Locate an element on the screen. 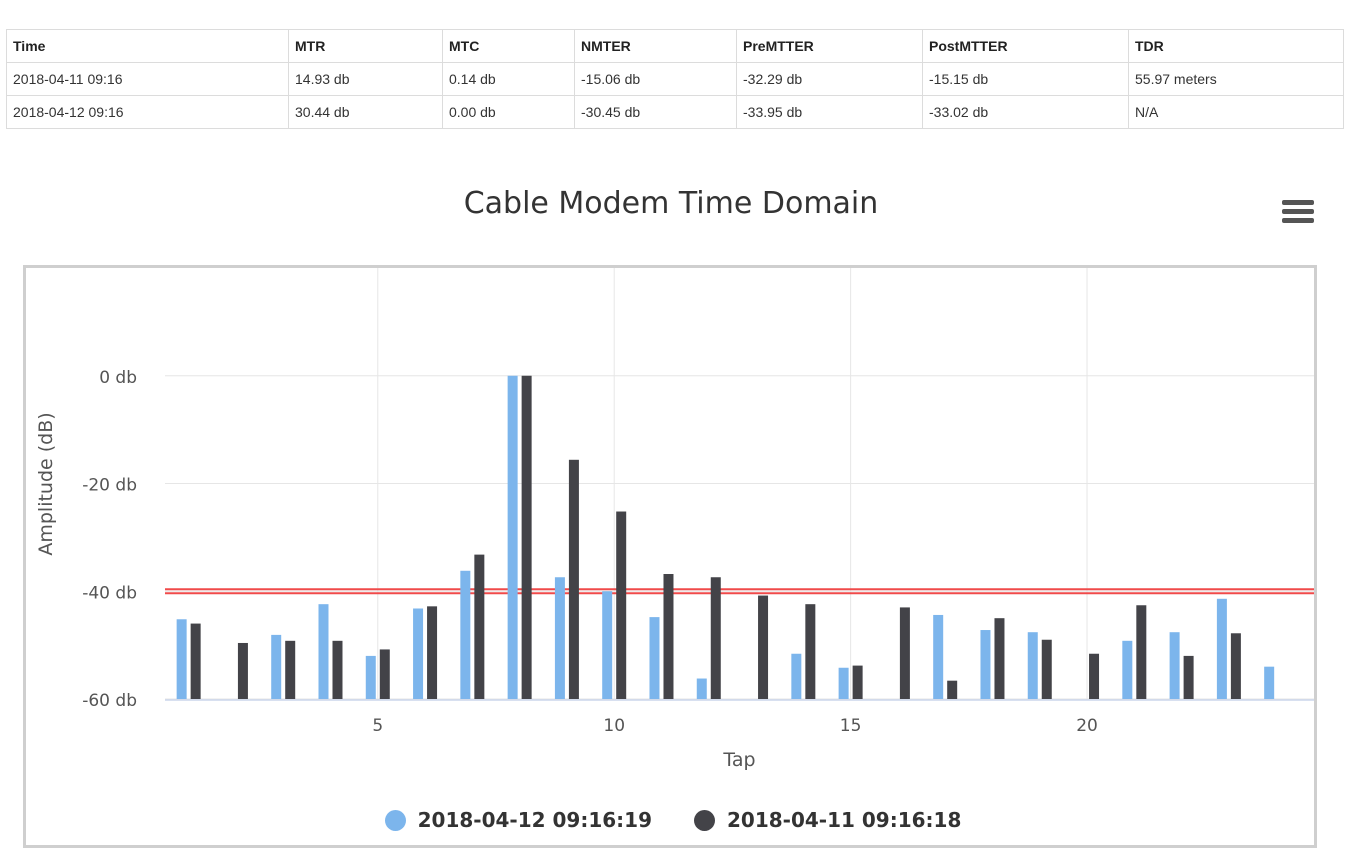 This screenshot has height=863, width=1346. table-cell: 0.14 db is located at coordinates (508, 79).